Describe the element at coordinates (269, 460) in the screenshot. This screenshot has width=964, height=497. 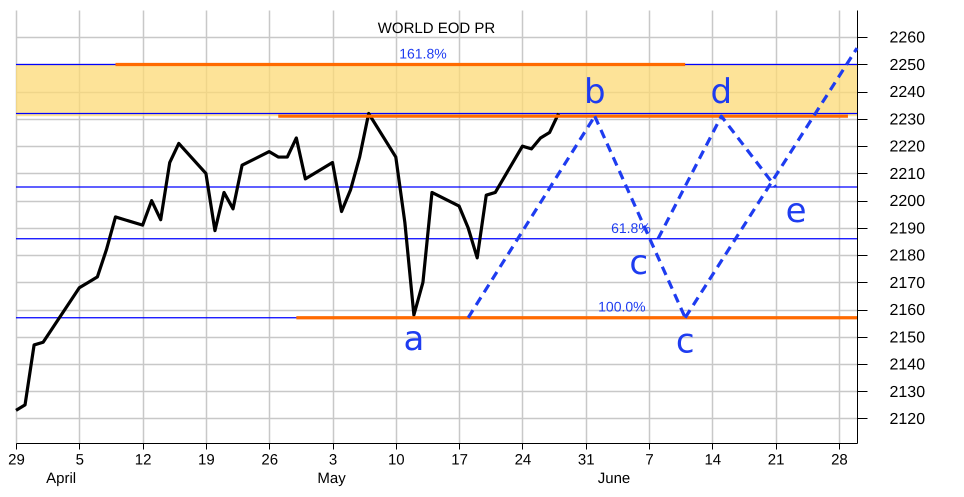
I see `x-tick-label: 26` at that location.